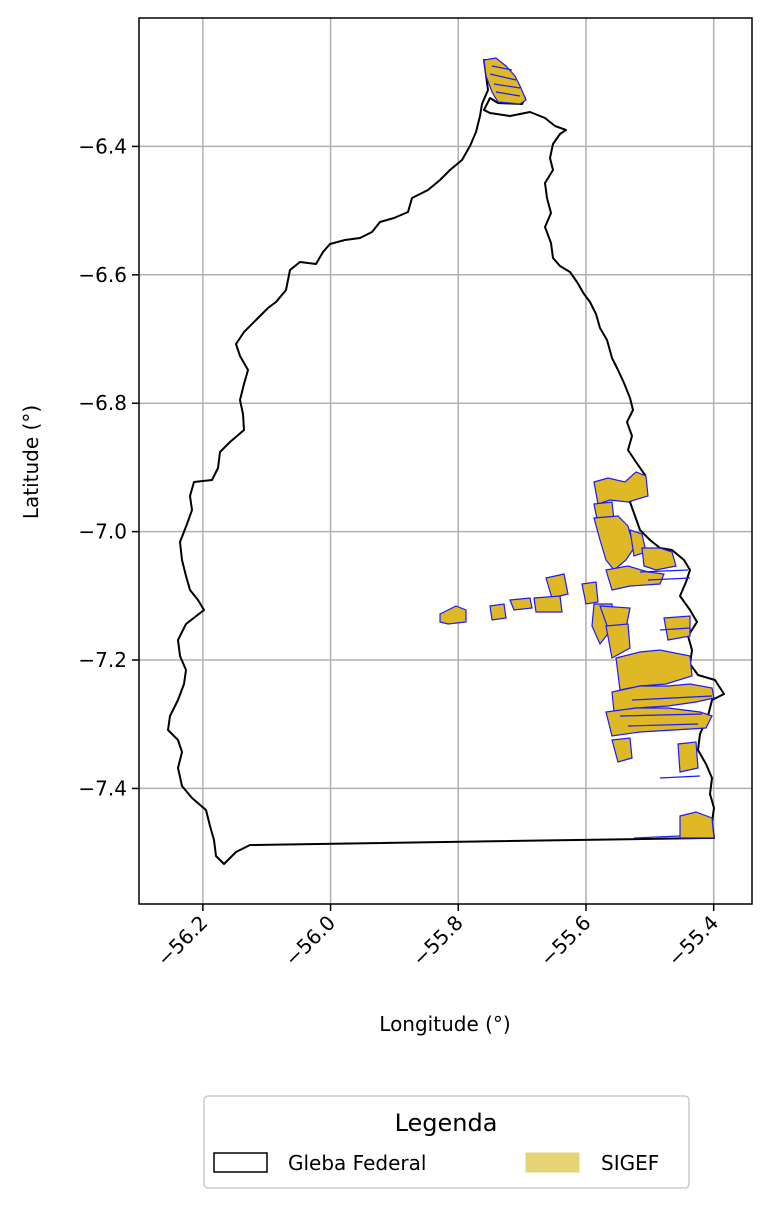 The height and width of the screenshot is (1207, 771). I want to click on y-tick-label: −7.0, so click(102, 532).